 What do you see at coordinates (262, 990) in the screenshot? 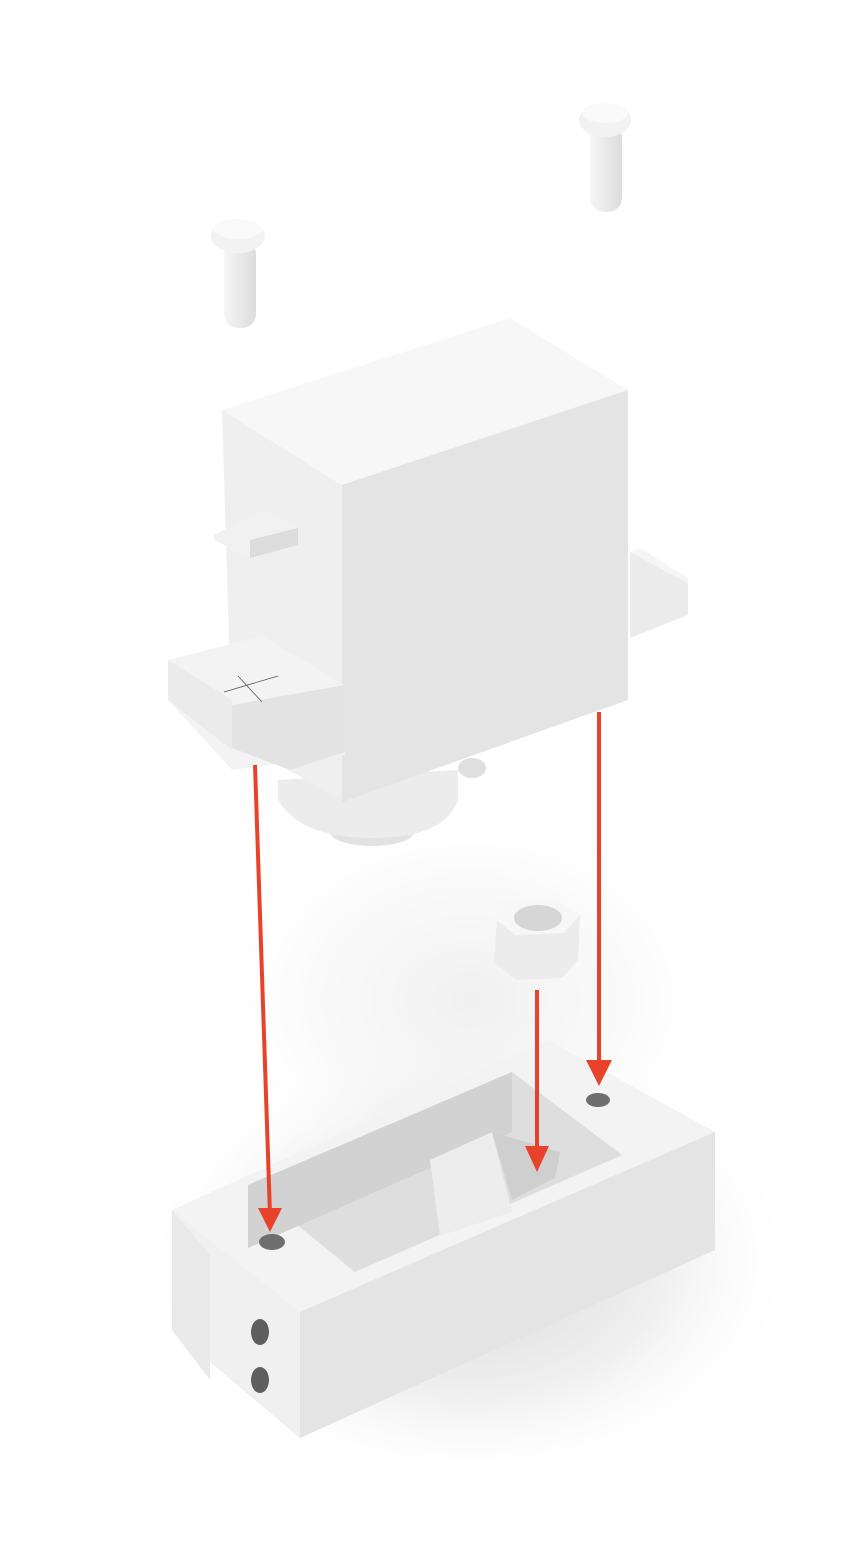
I see `arrow-left-mount-hole` at bounding box center [262, 990].